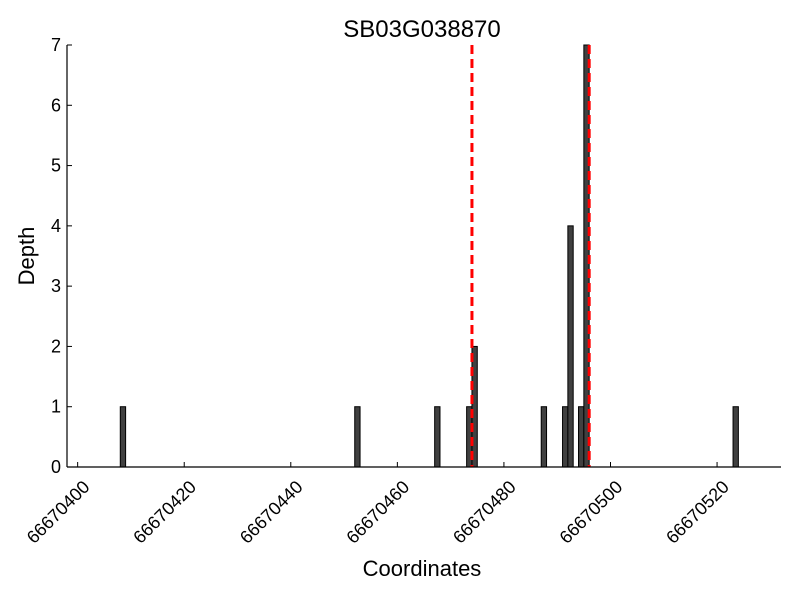 This screenshot has width=800, height=600. What do you see at coordinates (56, 286) in the screenshot?
I see `y-tick-label-3: 3` at bounding box center [56, 286].